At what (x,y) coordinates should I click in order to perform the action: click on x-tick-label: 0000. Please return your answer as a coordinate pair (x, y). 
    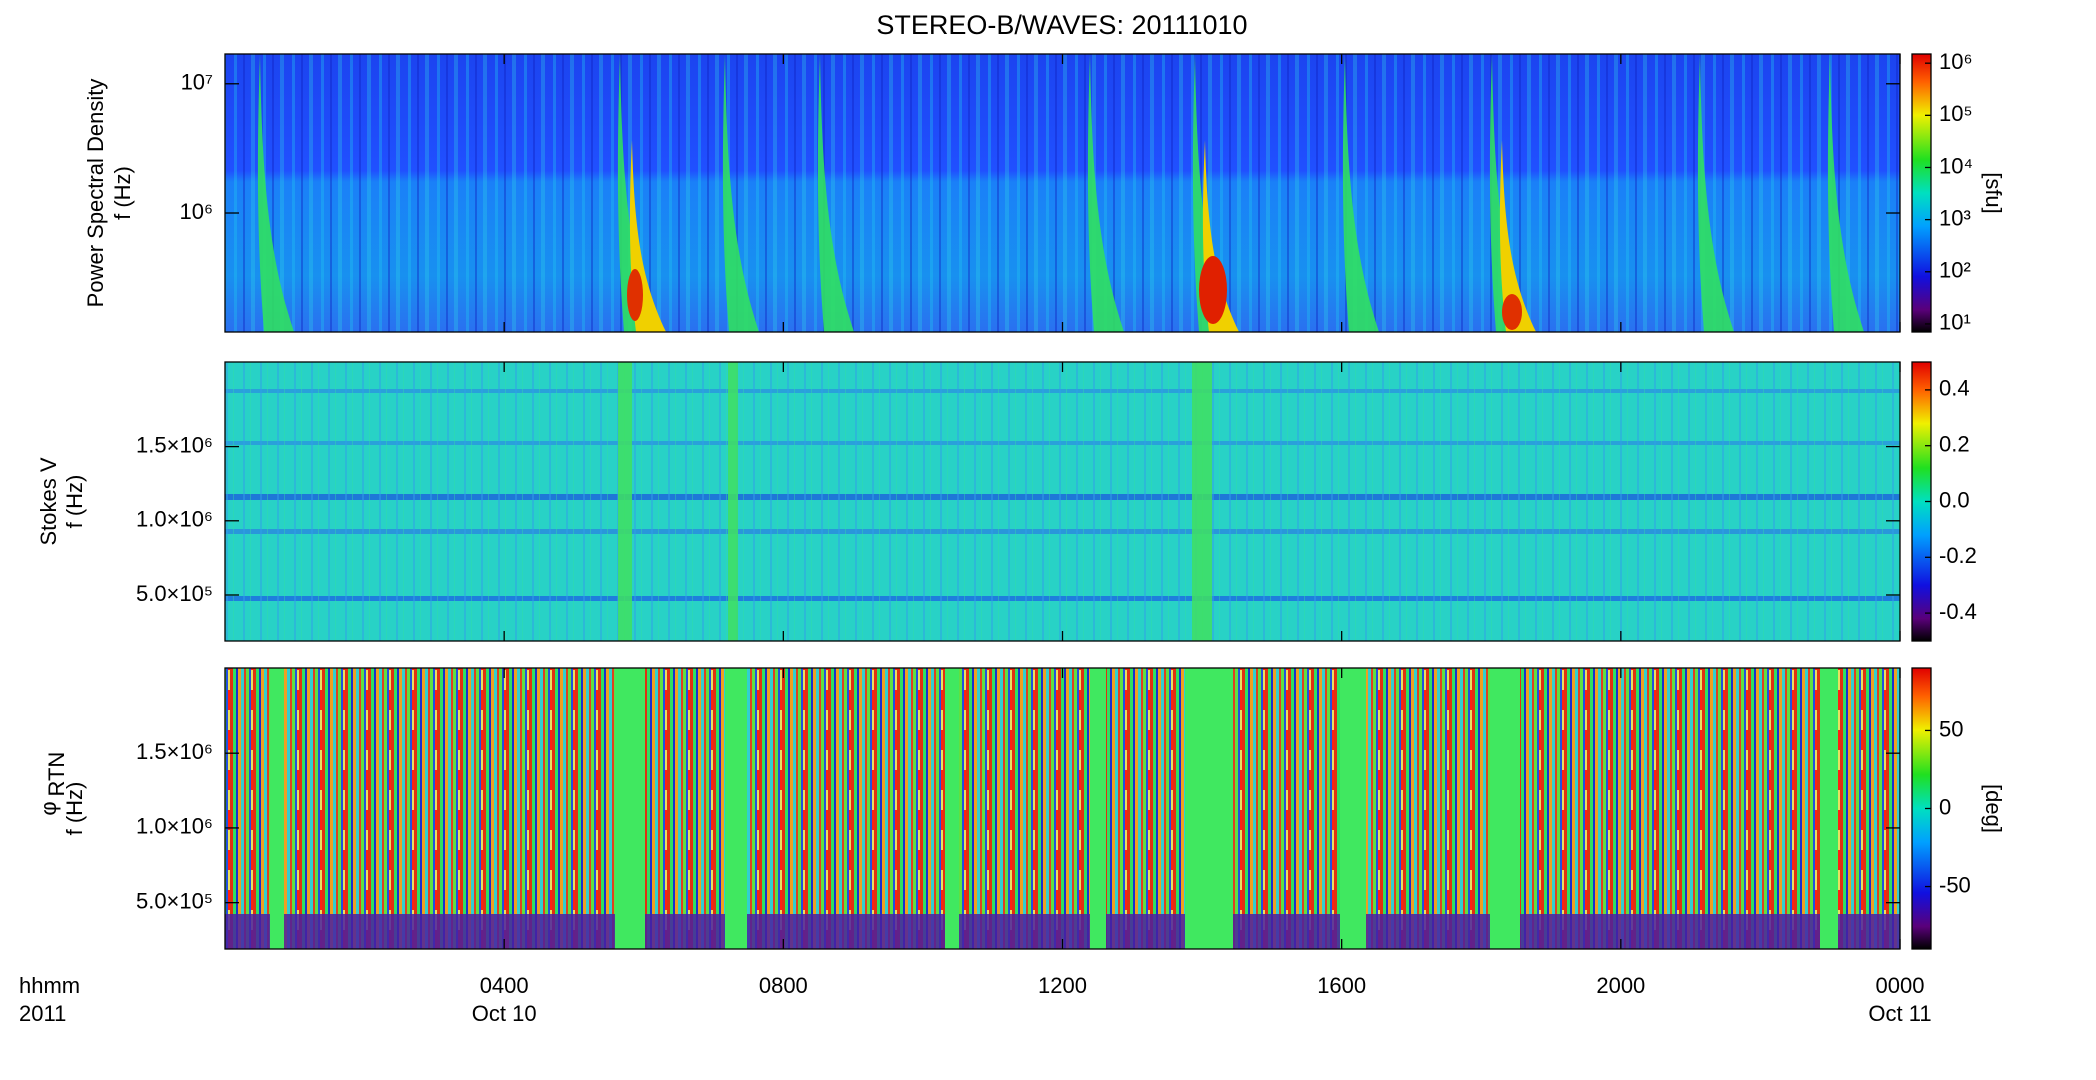
    Looking at the image, I should click on (1900, 985).